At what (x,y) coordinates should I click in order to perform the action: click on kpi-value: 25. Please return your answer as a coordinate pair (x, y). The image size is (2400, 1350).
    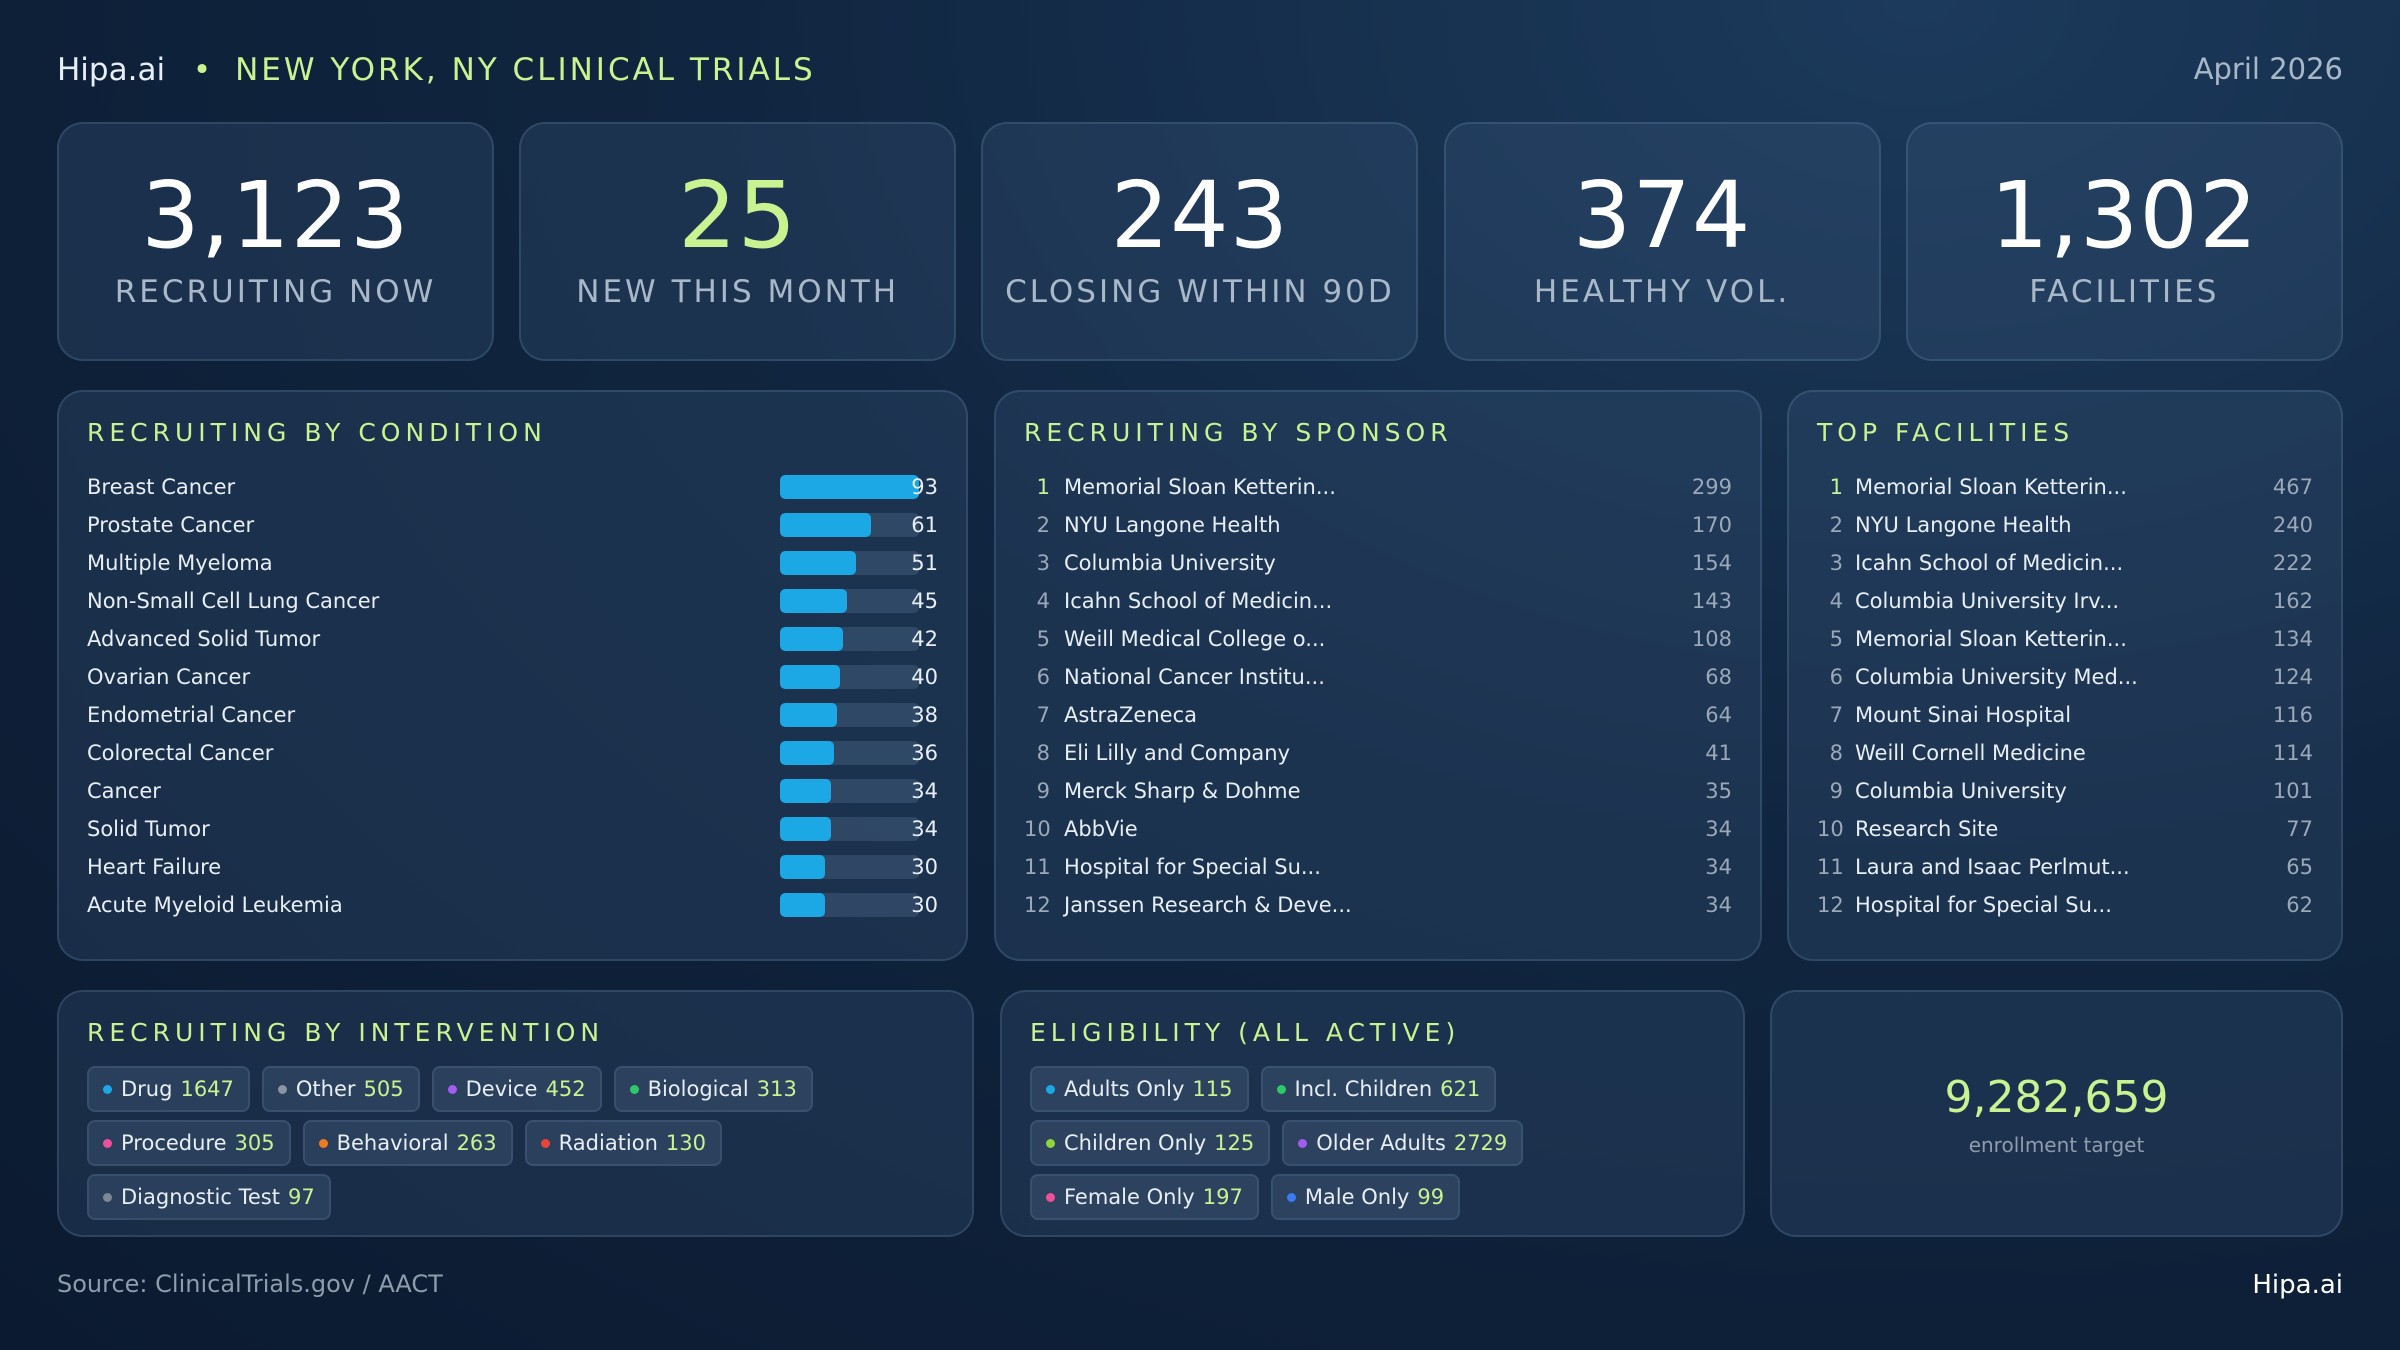
    Looking at the image, I should click on (738, 215).